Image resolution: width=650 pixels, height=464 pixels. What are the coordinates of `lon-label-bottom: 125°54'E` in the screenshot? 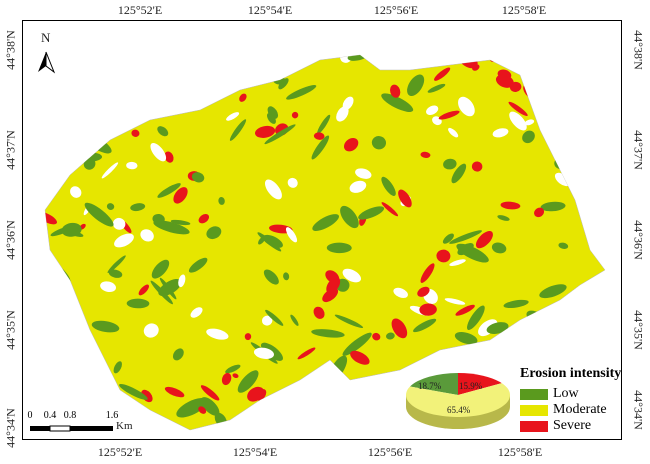 It's located at (255, 452).